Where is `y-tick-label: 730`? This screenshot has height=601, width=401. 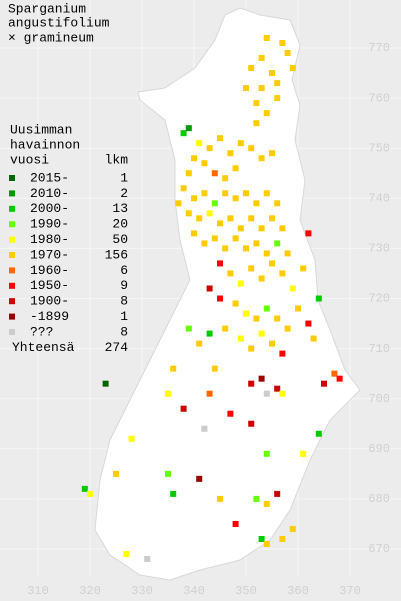
y-tick-label: 730 is located at coordinates (379, 249).